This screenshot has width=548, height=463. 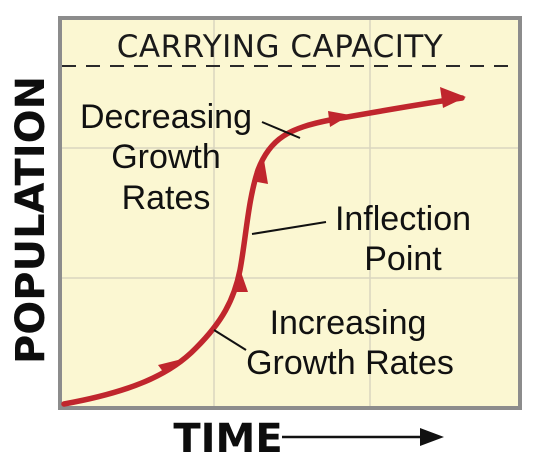 What do you see at coordinates (270, 236) in the screenshot?
I see `leader-lines` at bounding box center [270, 236].